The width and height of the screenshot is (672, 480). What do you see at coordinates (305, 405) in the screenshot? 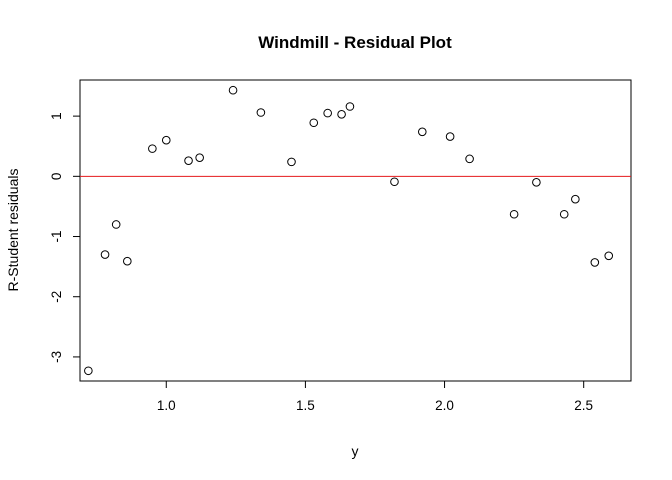
I see `x-tick-label: 1.5` at bounding box center [305, 405].